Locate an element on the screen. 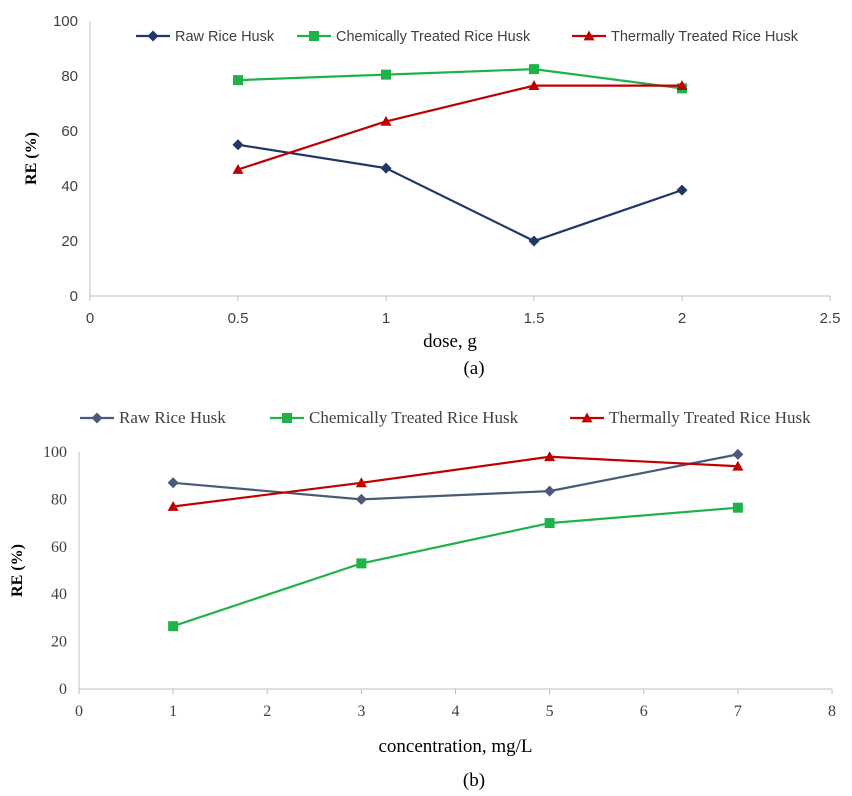 The width and height of the screenshot is (852, 796). x-tick-label: 6 is located at coordinates (644, 711).